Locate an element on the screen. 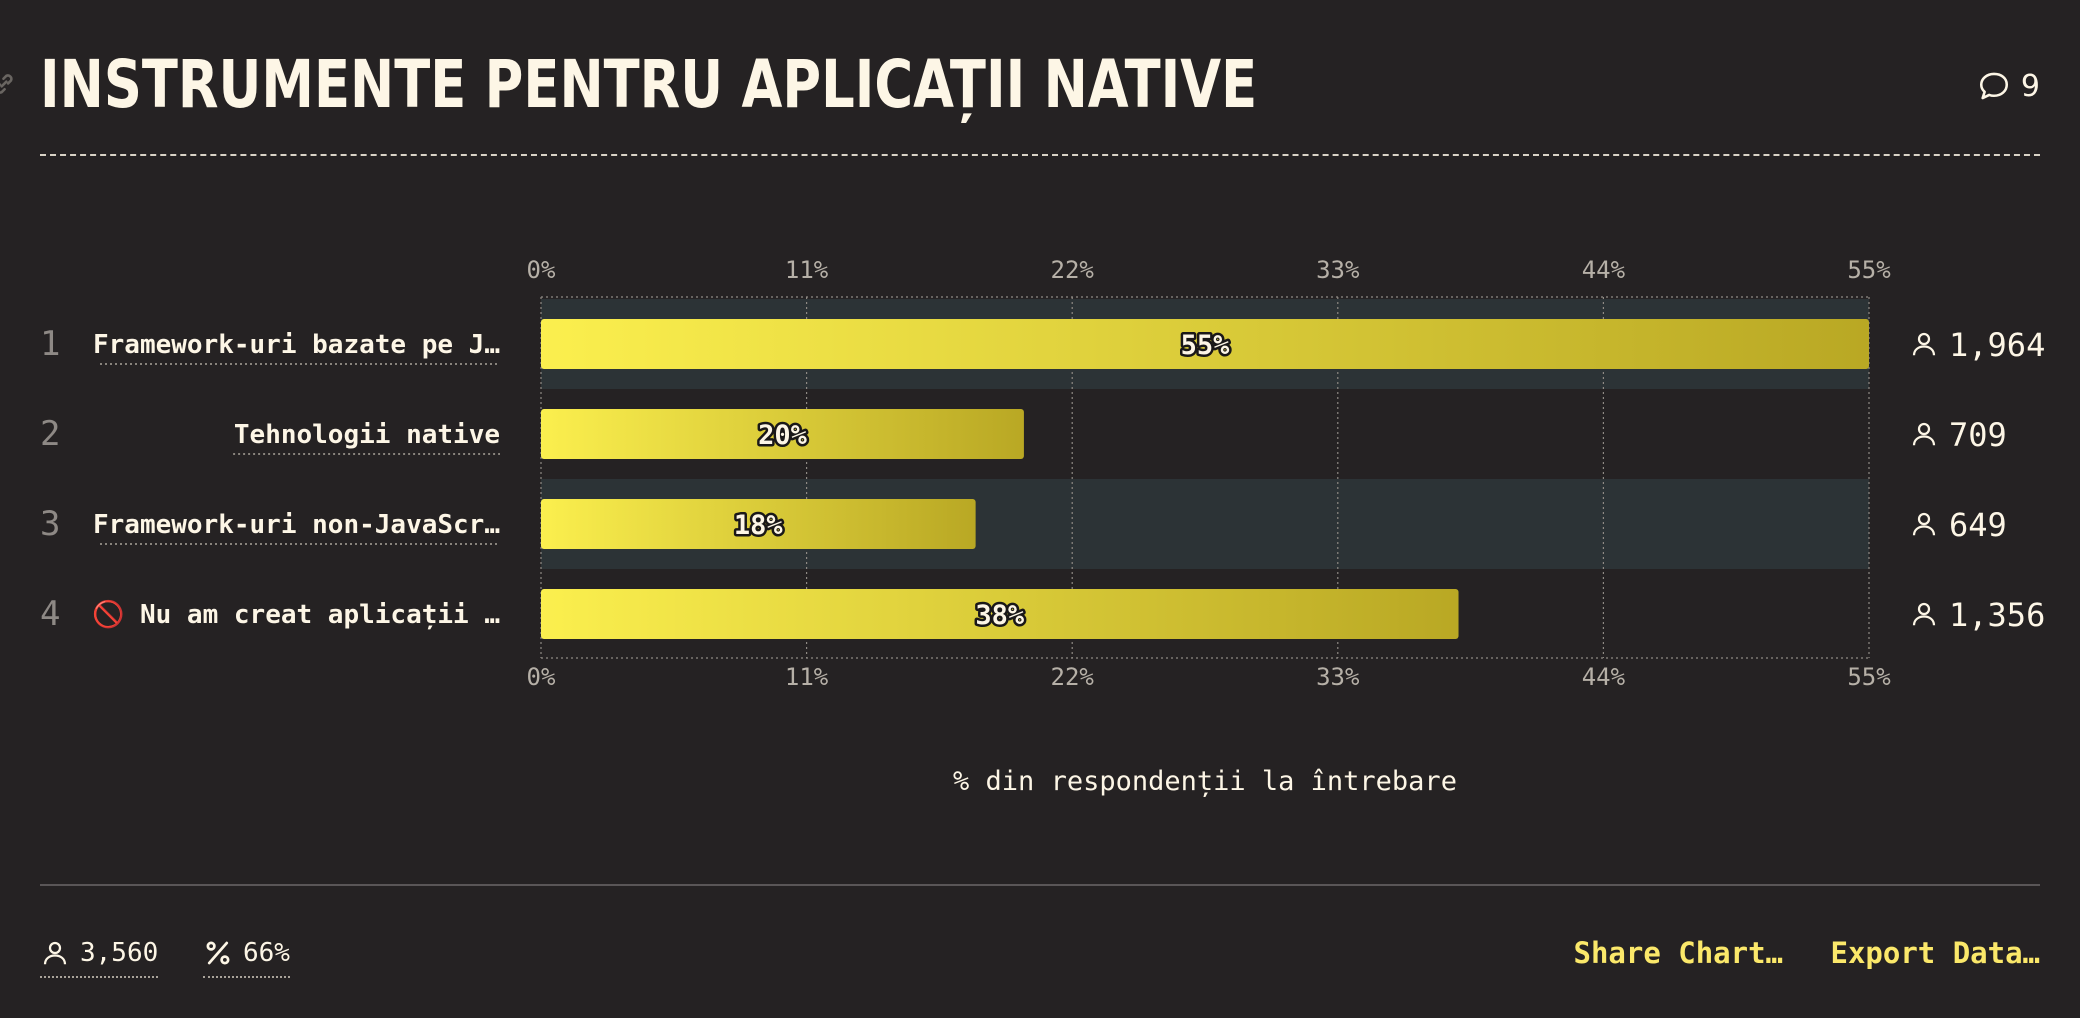 The height and width of the screenshot is (1018, 2080). percent-stat: 66% is located at coordinates (246, 955).